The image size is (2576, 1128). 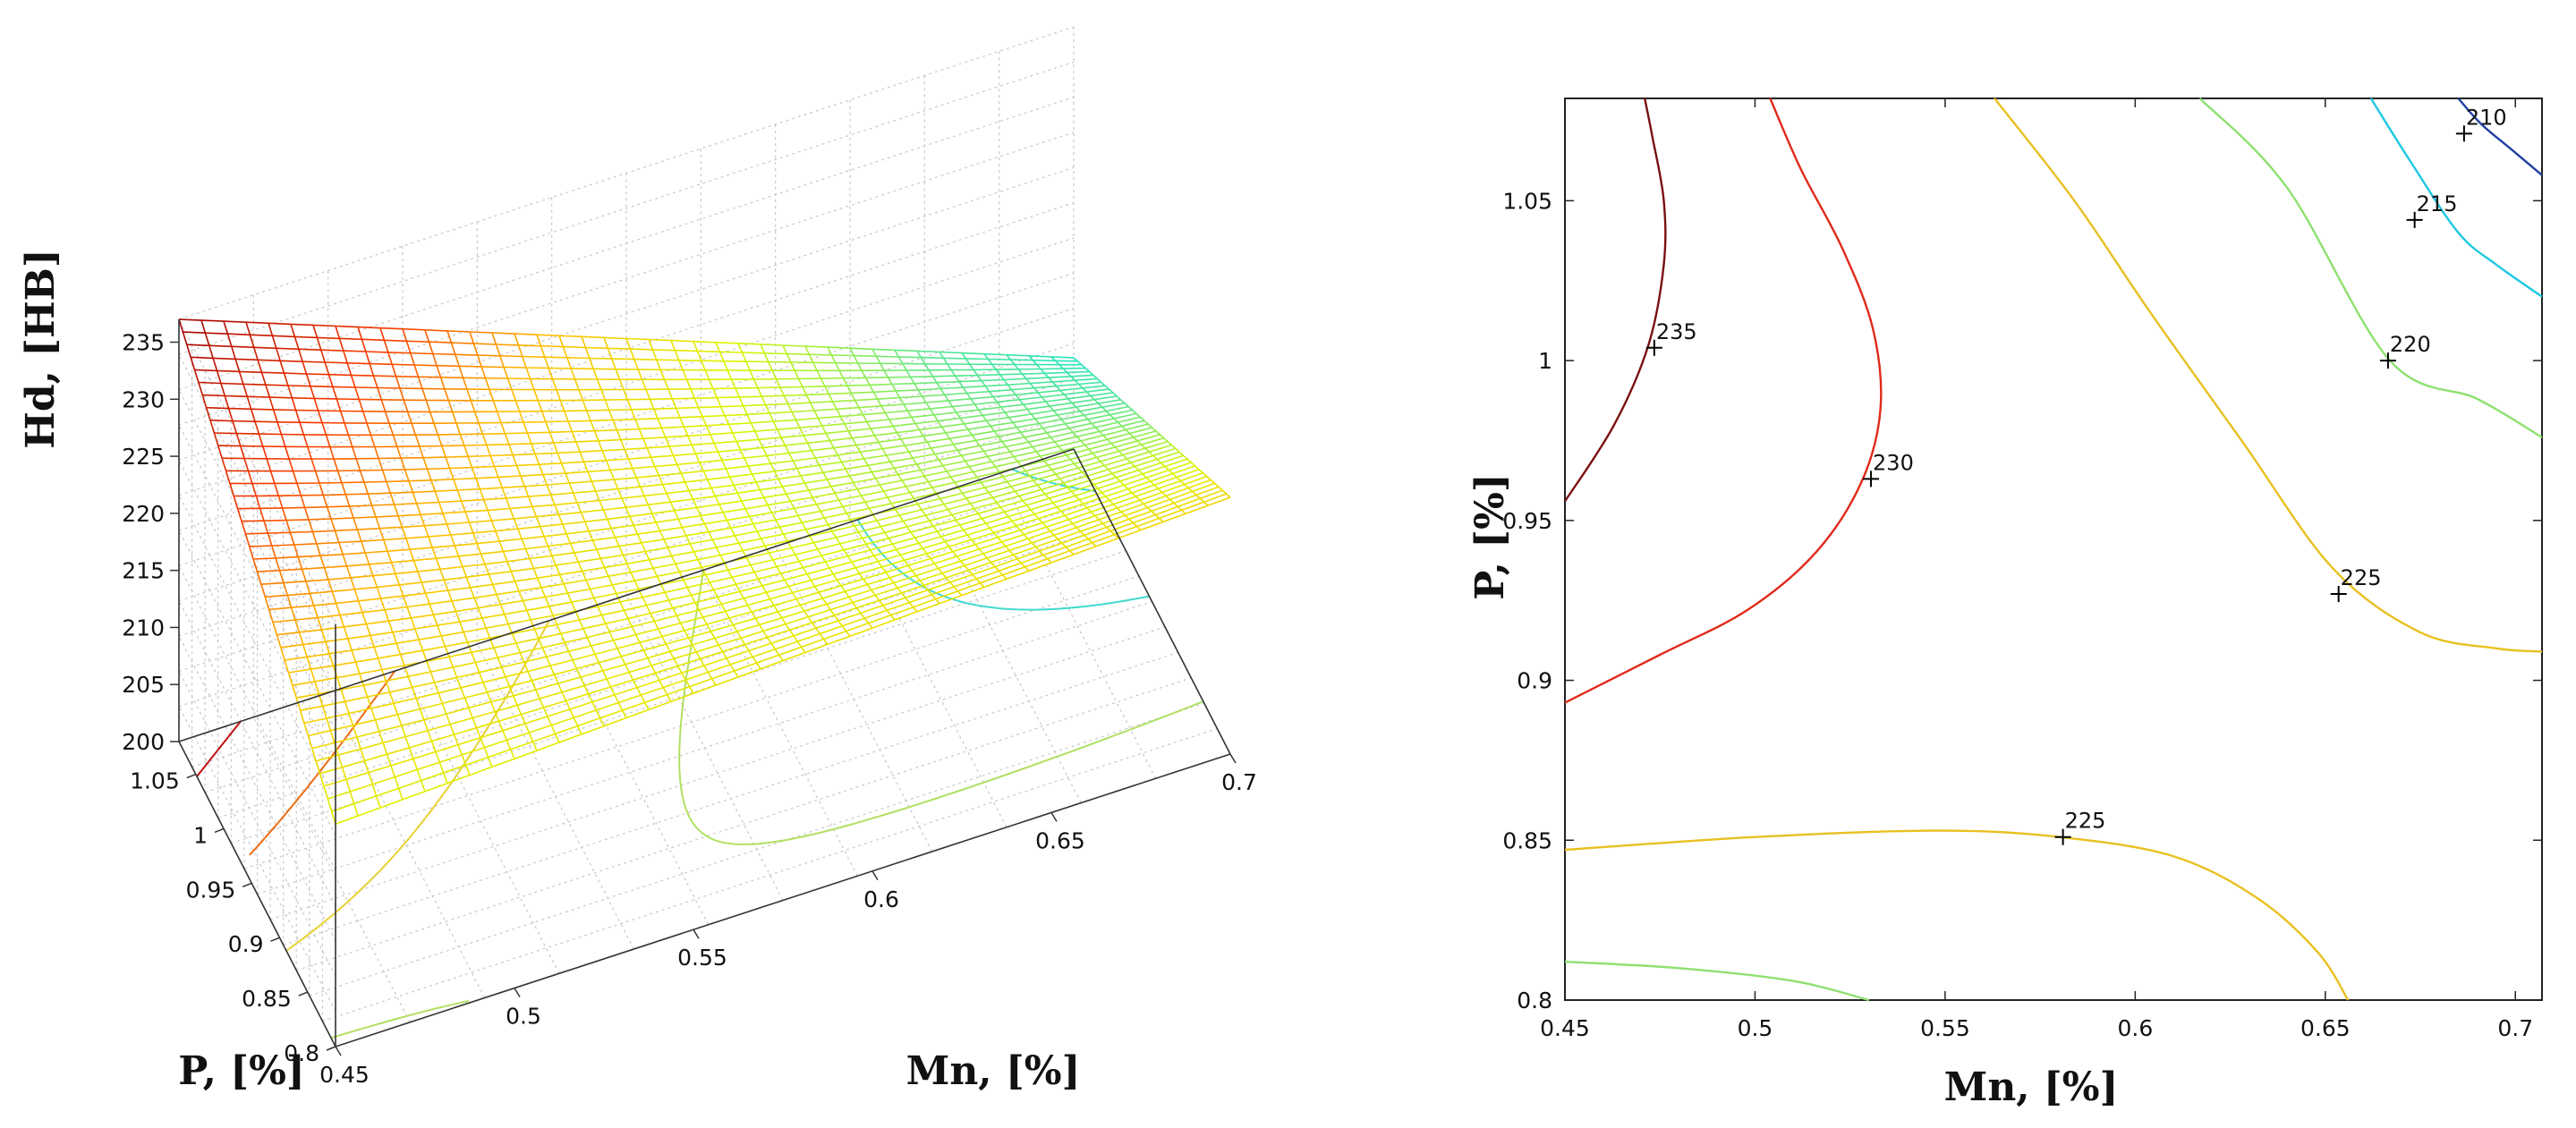 What do you see at coordinates (1239, 782) in the screenshot?
I see `mn-tick-label: 0.7` at bounding box center [1239, 782].